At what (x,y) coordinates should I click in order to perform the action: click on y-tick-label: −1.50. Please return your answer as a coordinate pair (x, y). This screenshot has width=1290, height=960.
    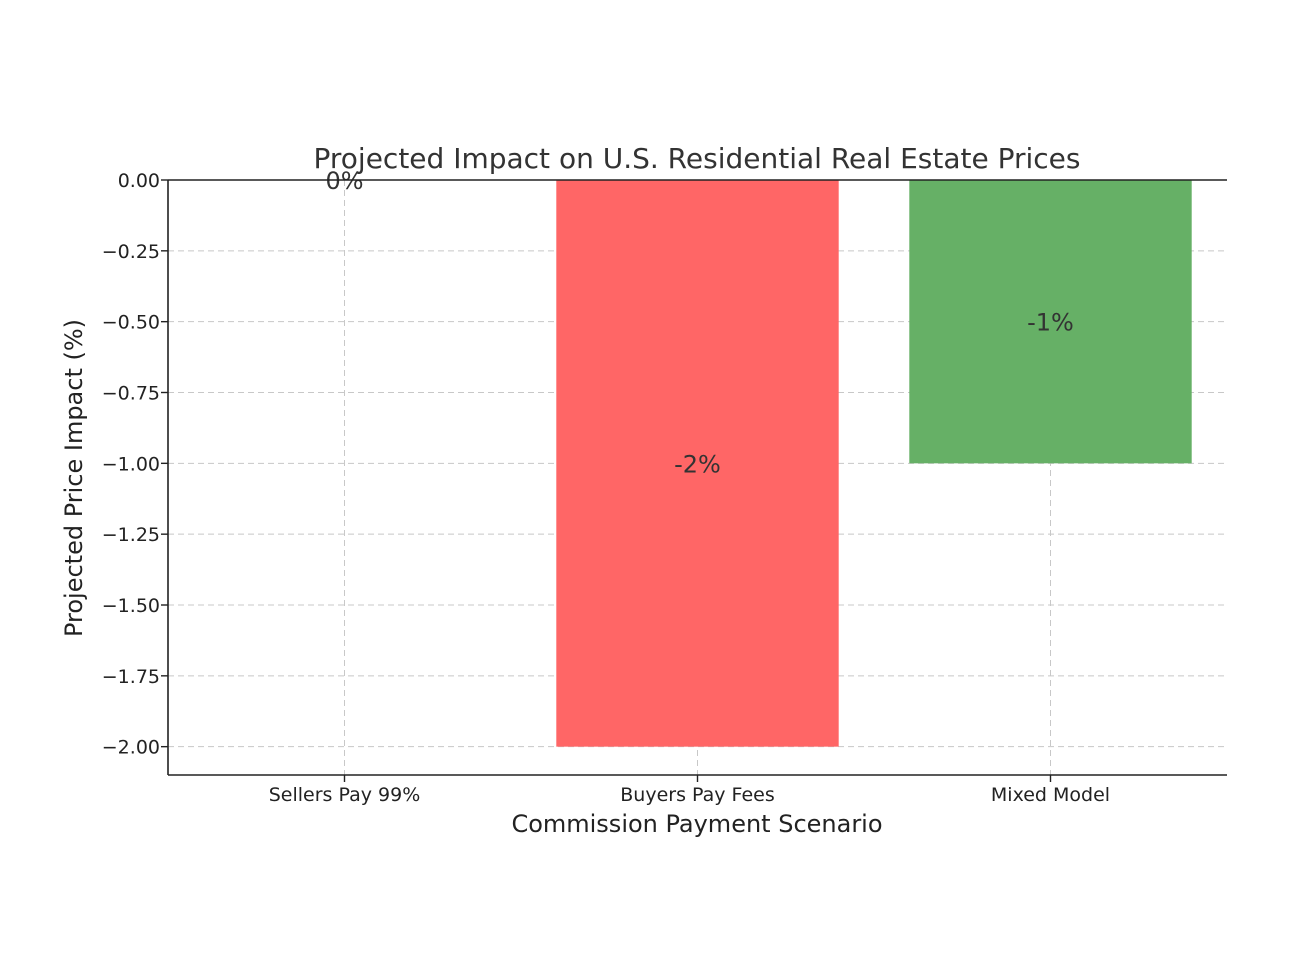
    Looking at the image, I should click on (131, 606).